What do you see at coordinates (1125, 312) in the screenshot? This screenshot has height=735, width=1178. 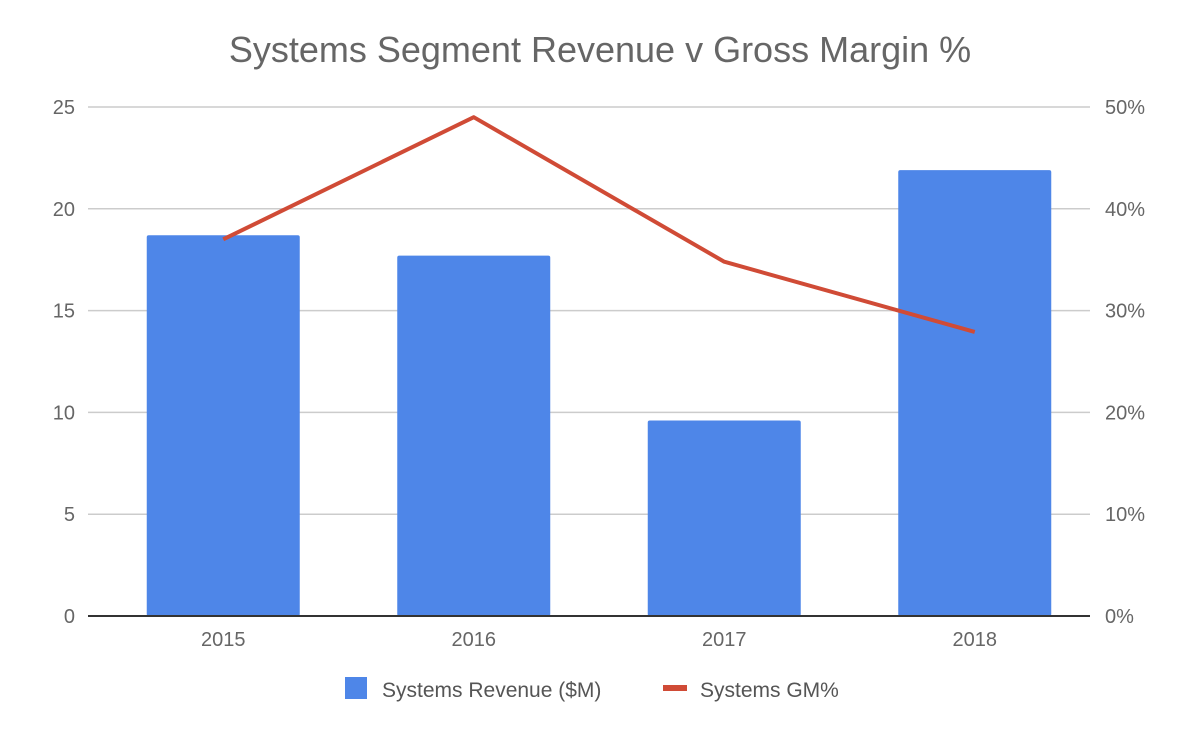 I see `right-tick-label: 30%` at bounding box center [1125, 312].